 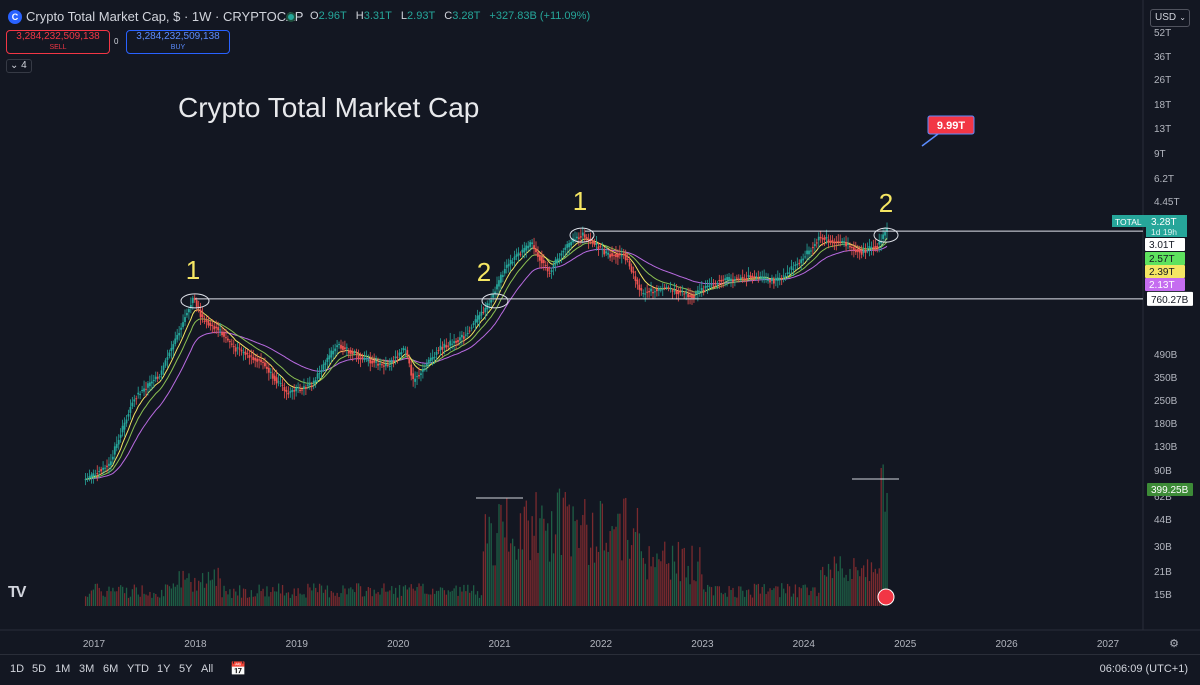 What do you see at coordinates (111, 669) in the screenshot?
I see `range-6m: 6M` at bounding box center [111, 669].